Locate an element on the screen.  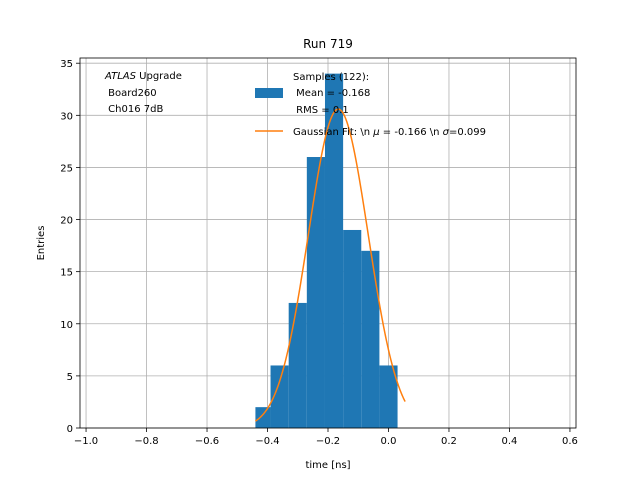
y-tick-label-1: 5 is located at coordinates (70, 377).